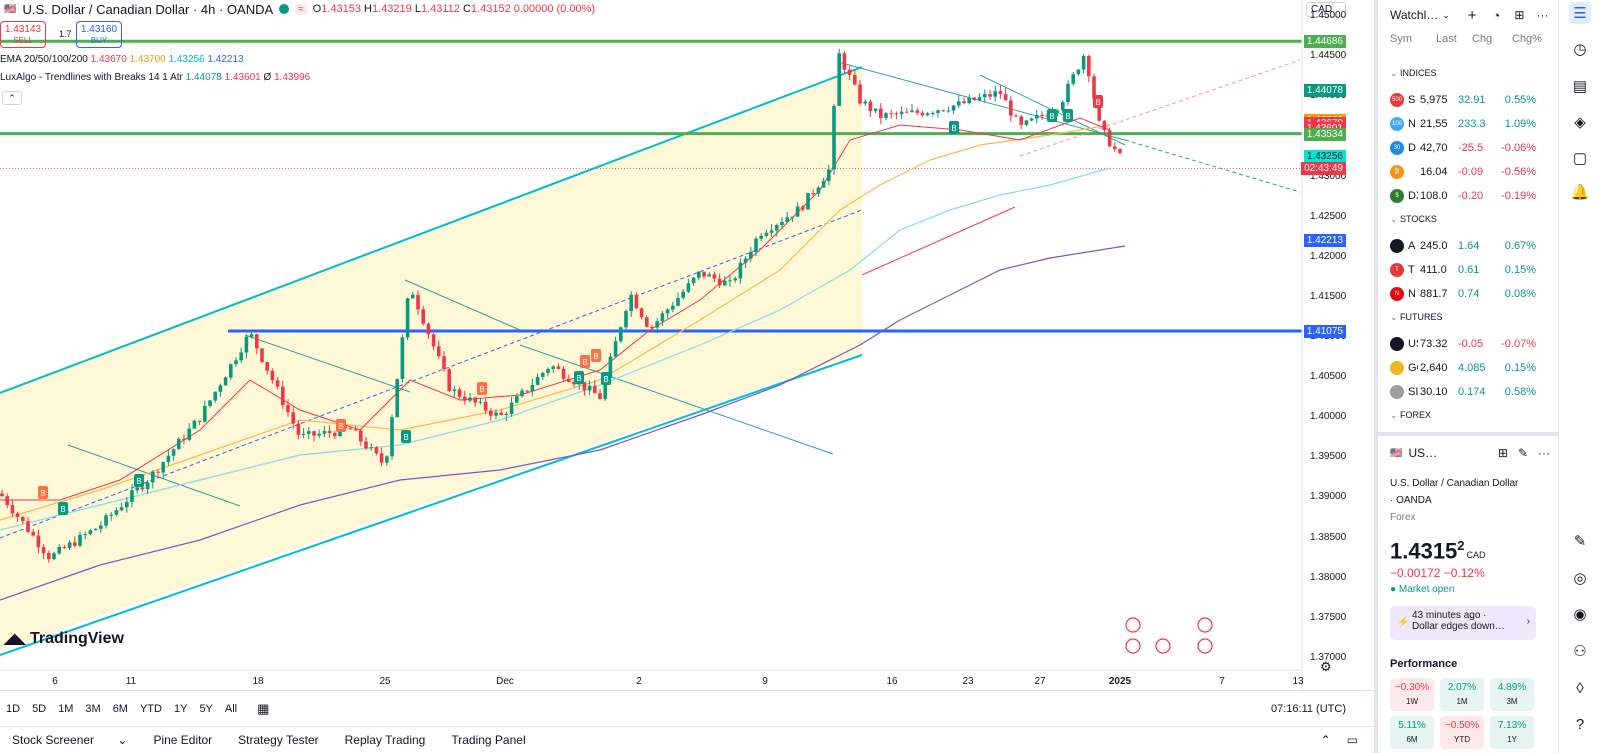 This screenshot has width=1600, height=753. What do you see at coordinates (12, 98) in the screenshot?
I see `collapse-legend-button: ⌃` at bounding box center [12, 98].